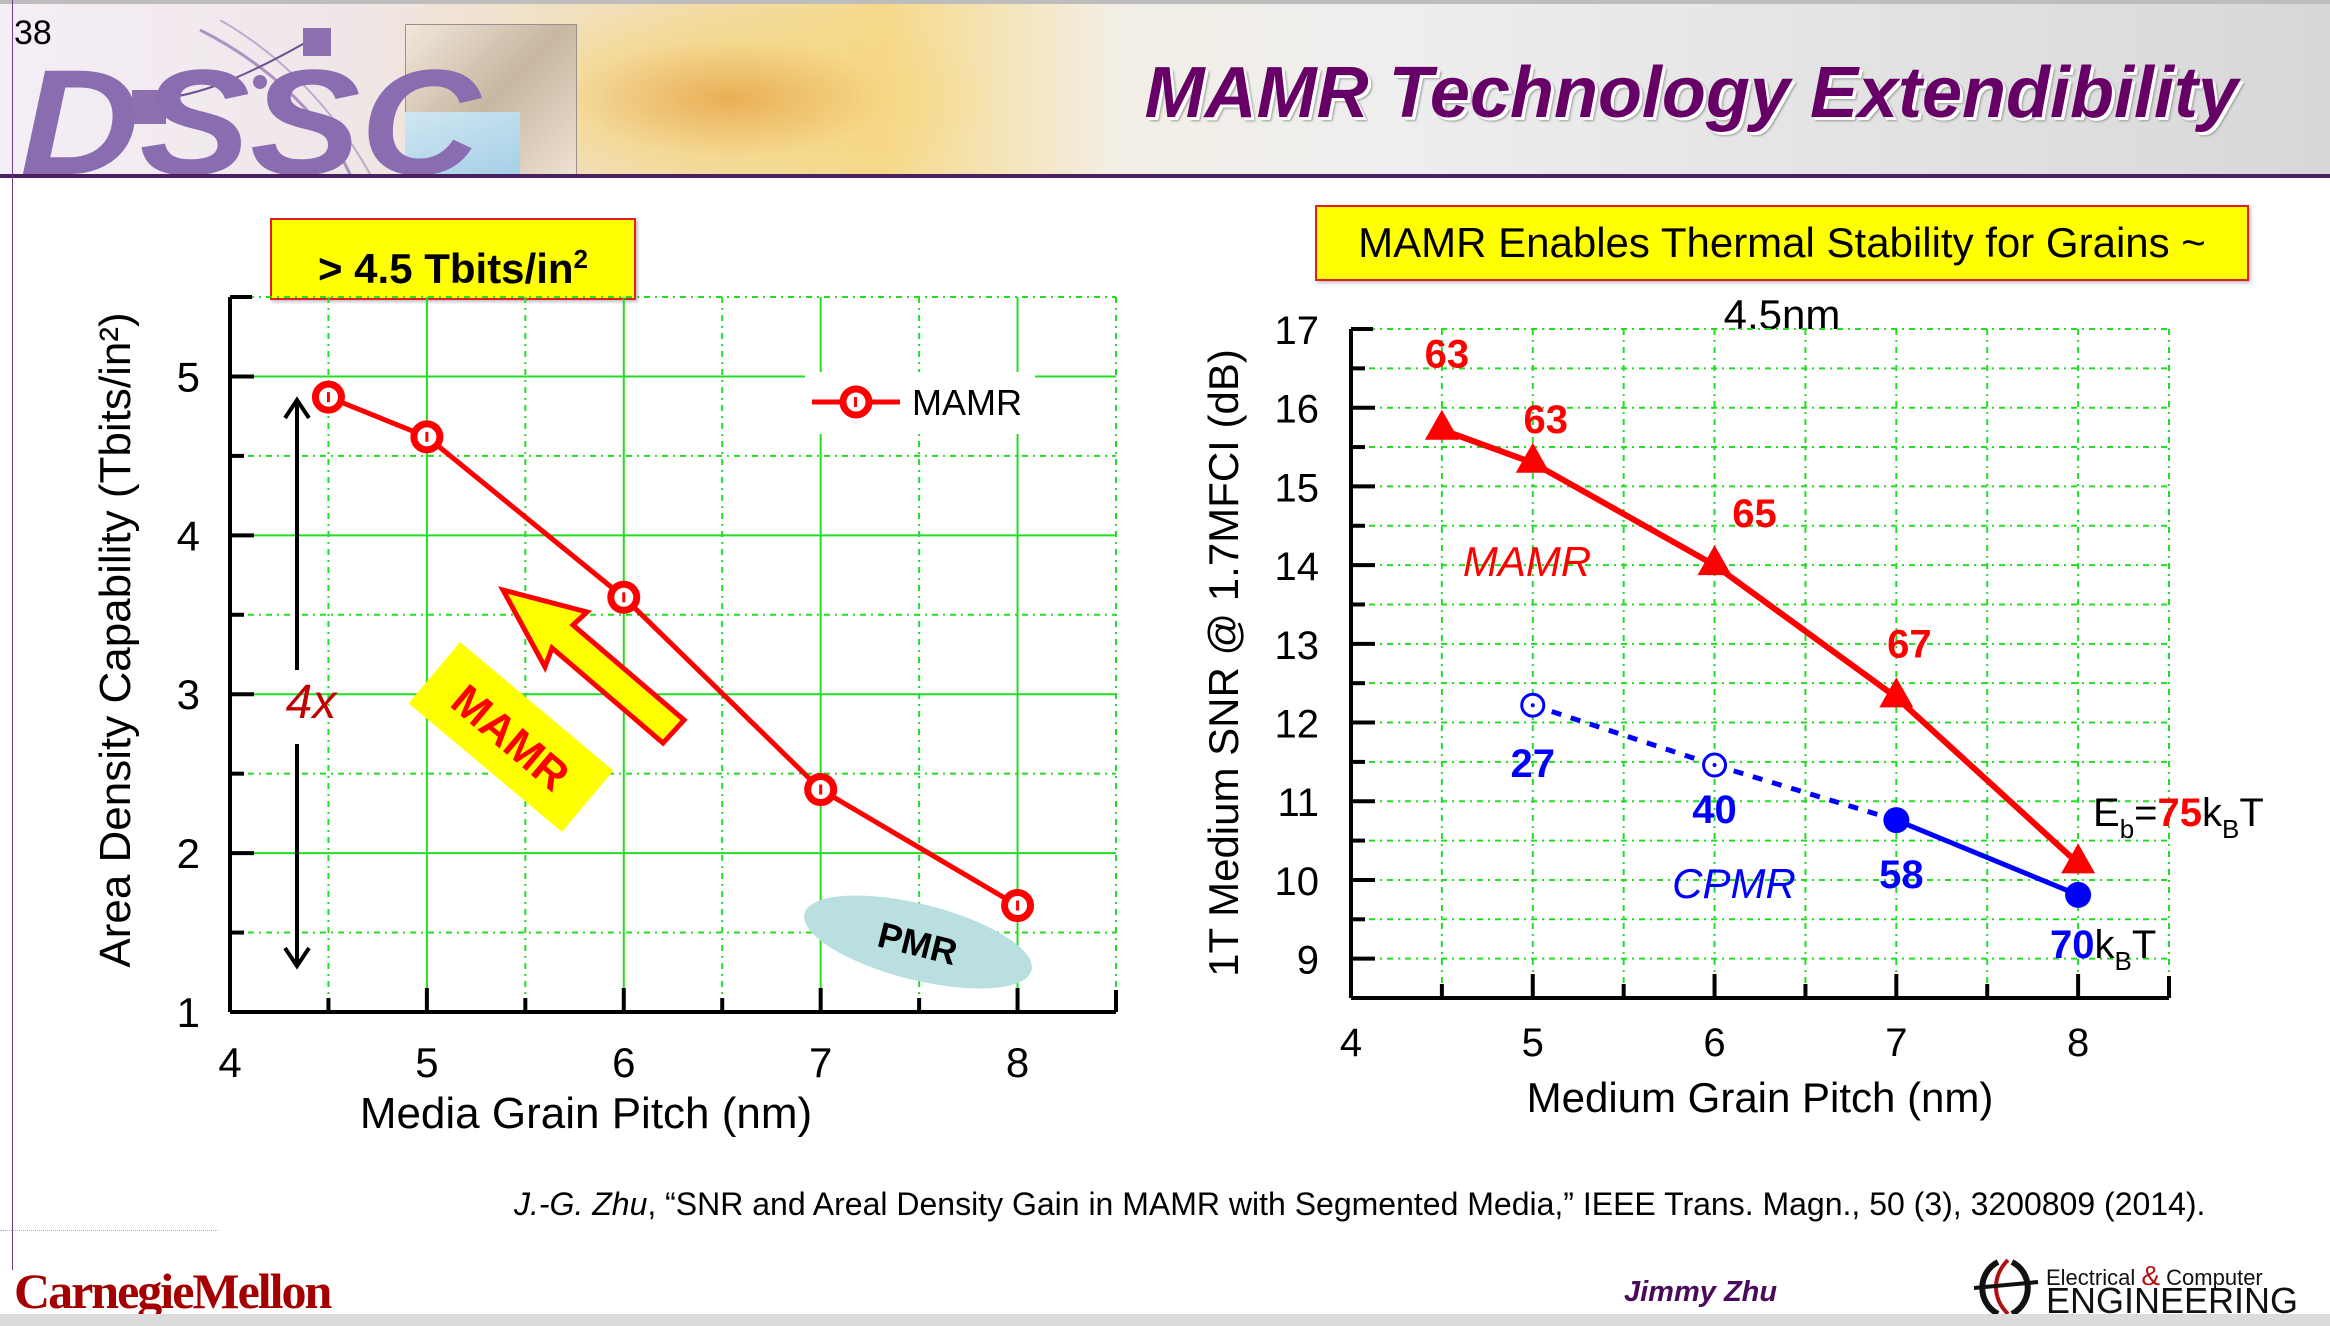 This screenshot has height=1326, width=2330. Describe the element at coordinates (1297, 331) in the screenshot. I see `y-tick-label: 17` at that location.